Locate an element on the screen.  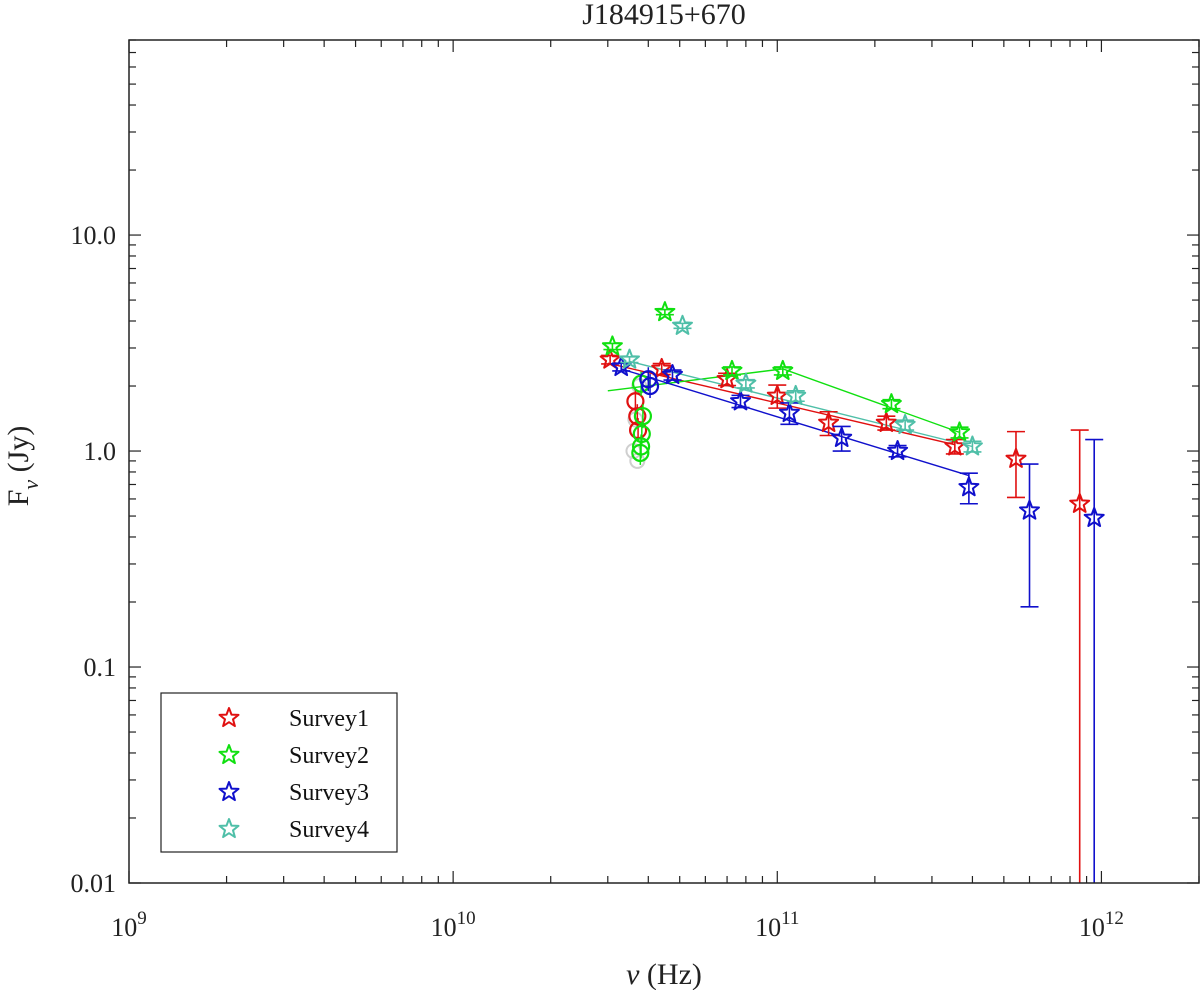
legend-label: Survey2 is located at coordinates (329, 756).